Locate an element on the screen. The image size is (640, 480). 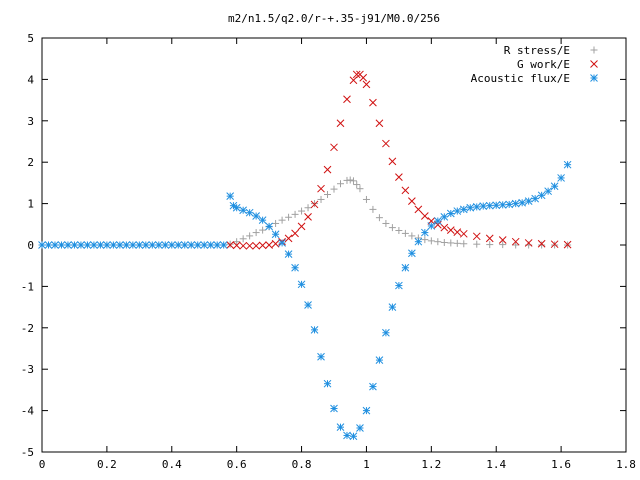
x-tick-label: 0.4 is located at coordinates (172, 464).